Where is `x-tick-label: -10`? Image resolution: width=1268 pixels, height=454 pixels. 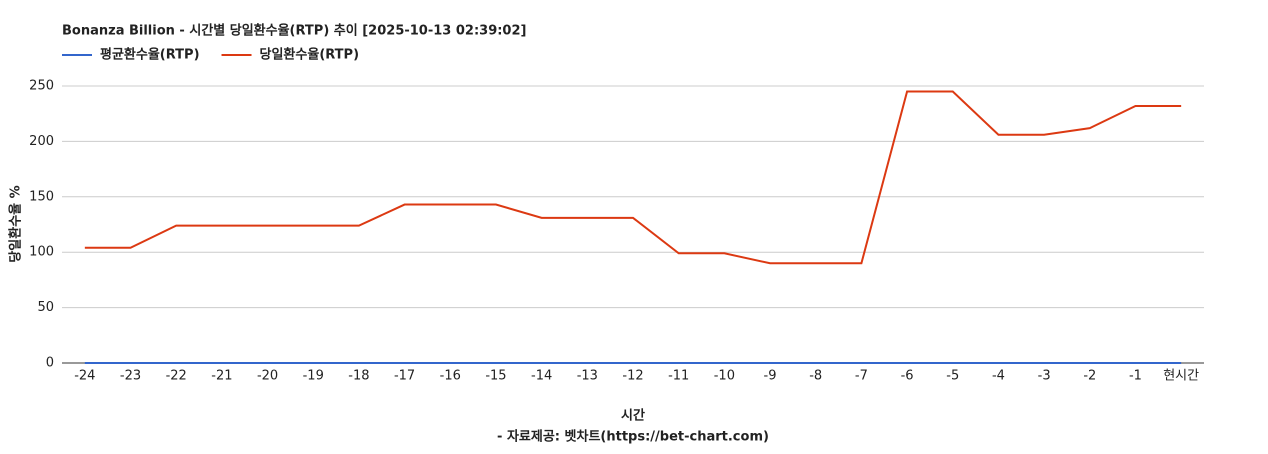 x-tick-label: -10 is located at coordinates (724, 376).